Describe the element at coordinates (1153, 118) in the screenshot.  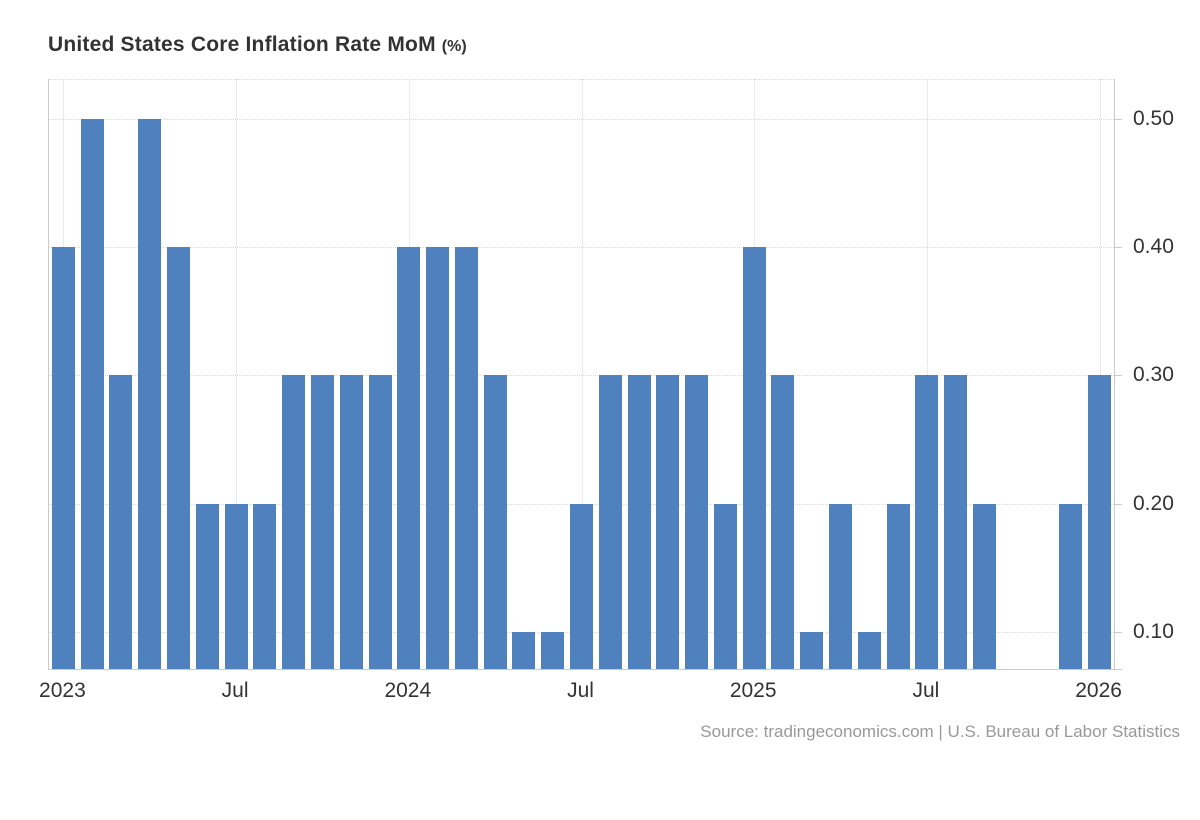
I see `y-axis-label: 0.50` at that location.